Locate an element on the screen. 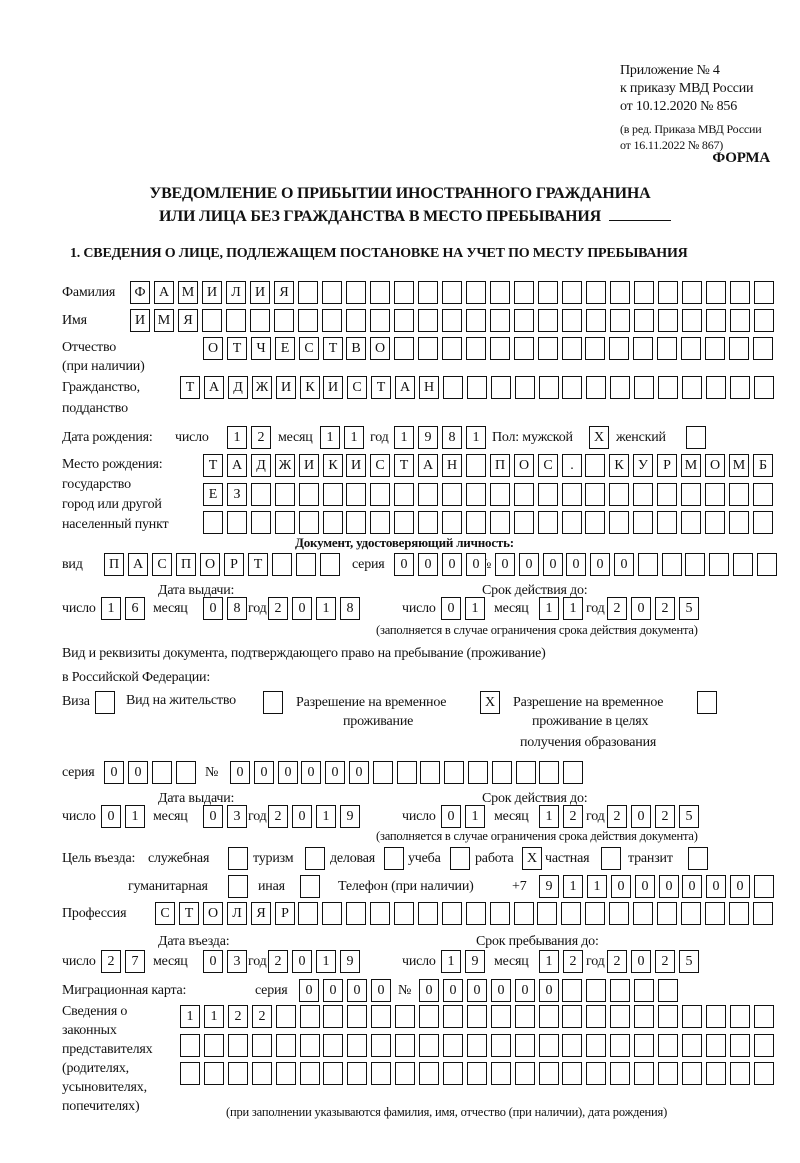 Image resolution: width=800 pixels, height=1163 pixels. char-cell: С is located at coordinates (165, 913).